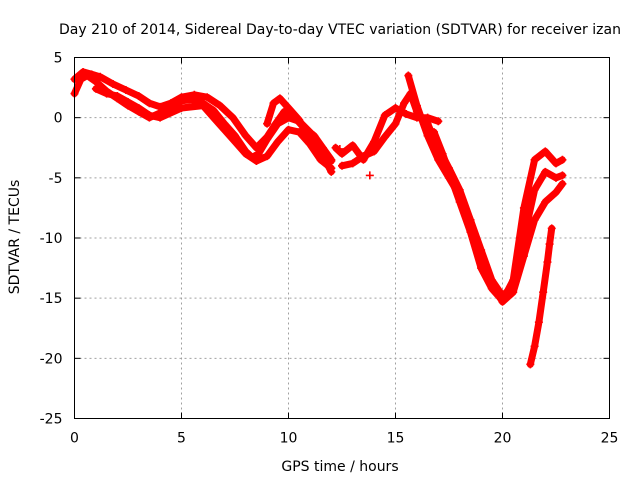  What do you see at coordinates (51, 359) in the screenshot?
I see `y-tick-label-5: -20` at bounding box center [51, 359].